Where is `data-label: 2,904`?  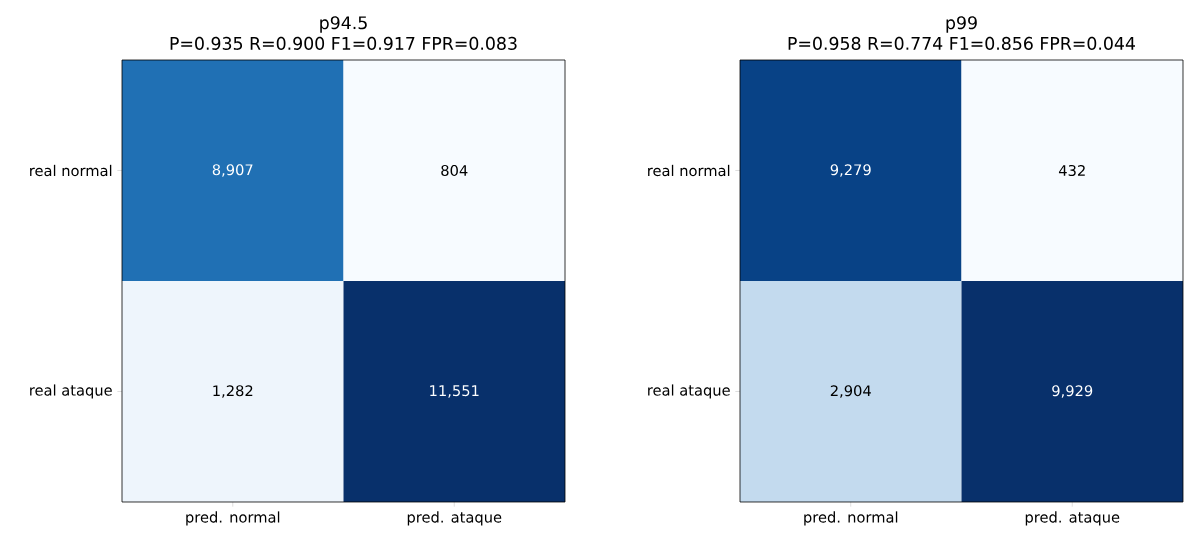
data-label: 2,904 is located at coordinates (850, 391).